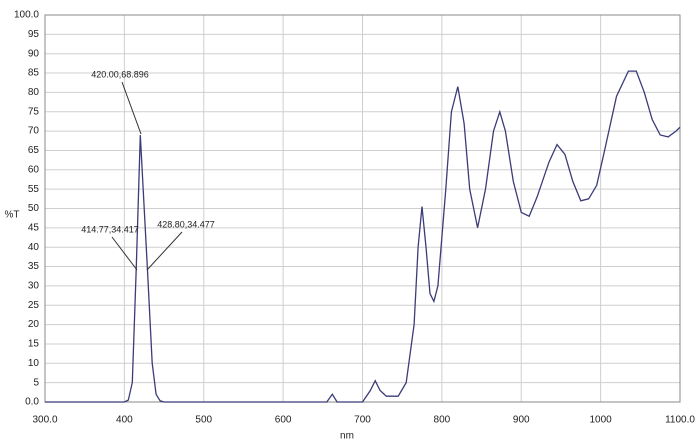  I want to click on x-tick-label: 600, so click(283, 420).